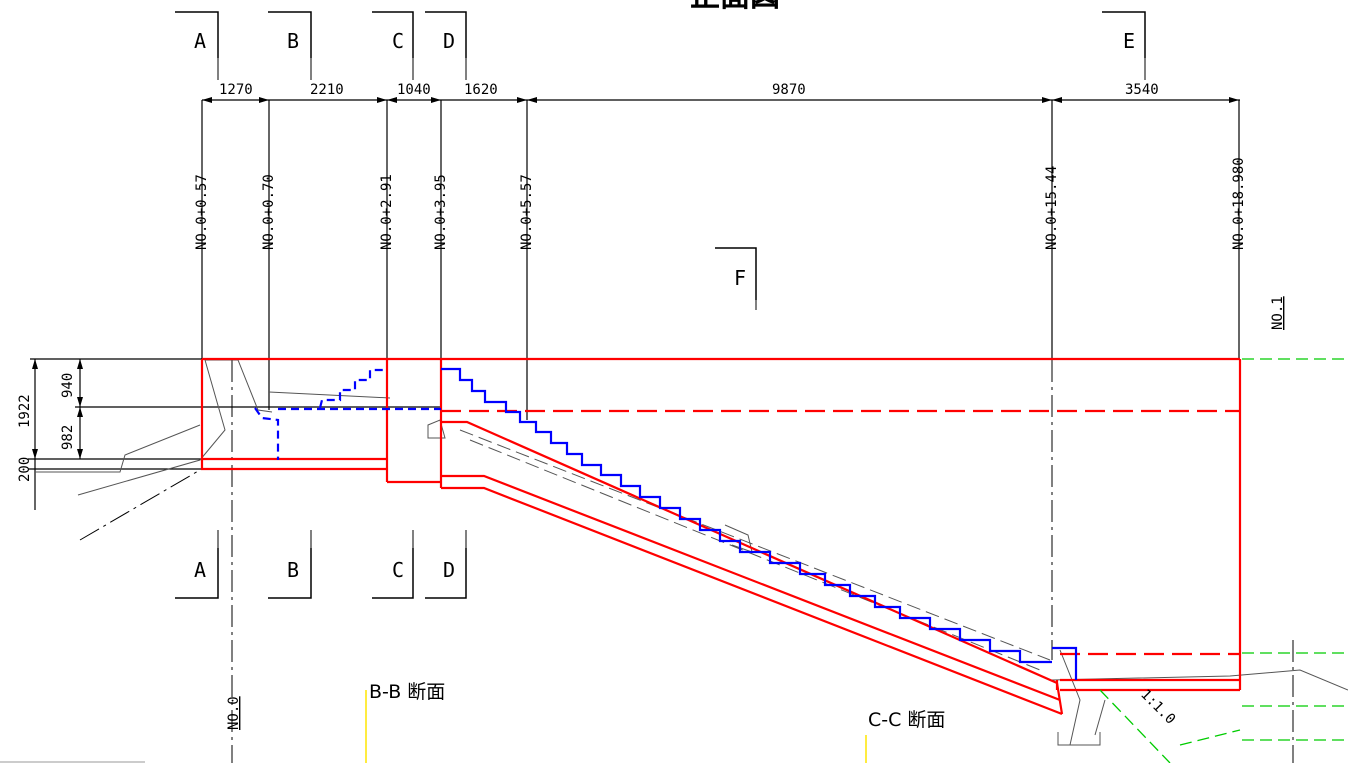 The height and width of the screenshot is (763, 1348). What do you see at coordinates (398, 570) in the screenshot?
I see `section-mark-c-bottom: C` at bounding box center [398, 570].